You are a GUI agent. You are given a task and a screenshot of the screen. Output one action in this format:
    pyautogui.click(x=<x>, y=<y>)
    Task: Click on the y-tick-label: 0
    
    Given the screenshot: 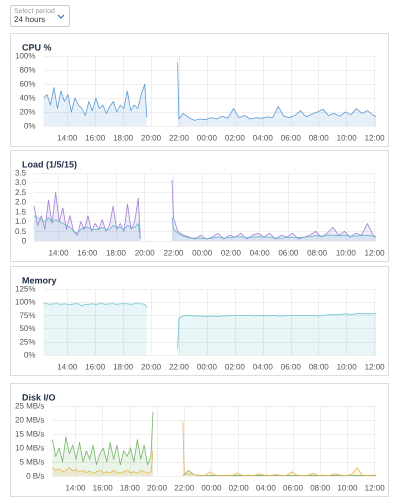 What is the action you would take?
    pyautogui.click(x=24, y=241)
    